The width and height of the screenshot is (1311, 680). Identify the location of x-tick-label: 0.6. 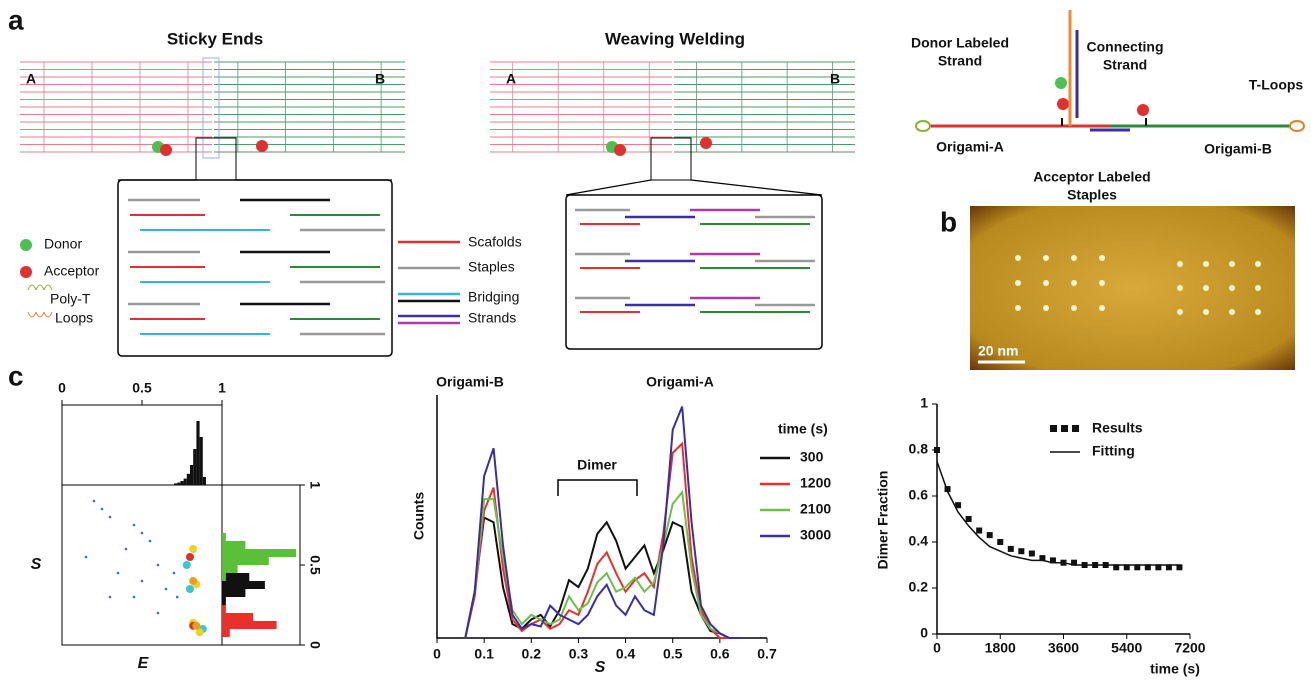
(720, 654).